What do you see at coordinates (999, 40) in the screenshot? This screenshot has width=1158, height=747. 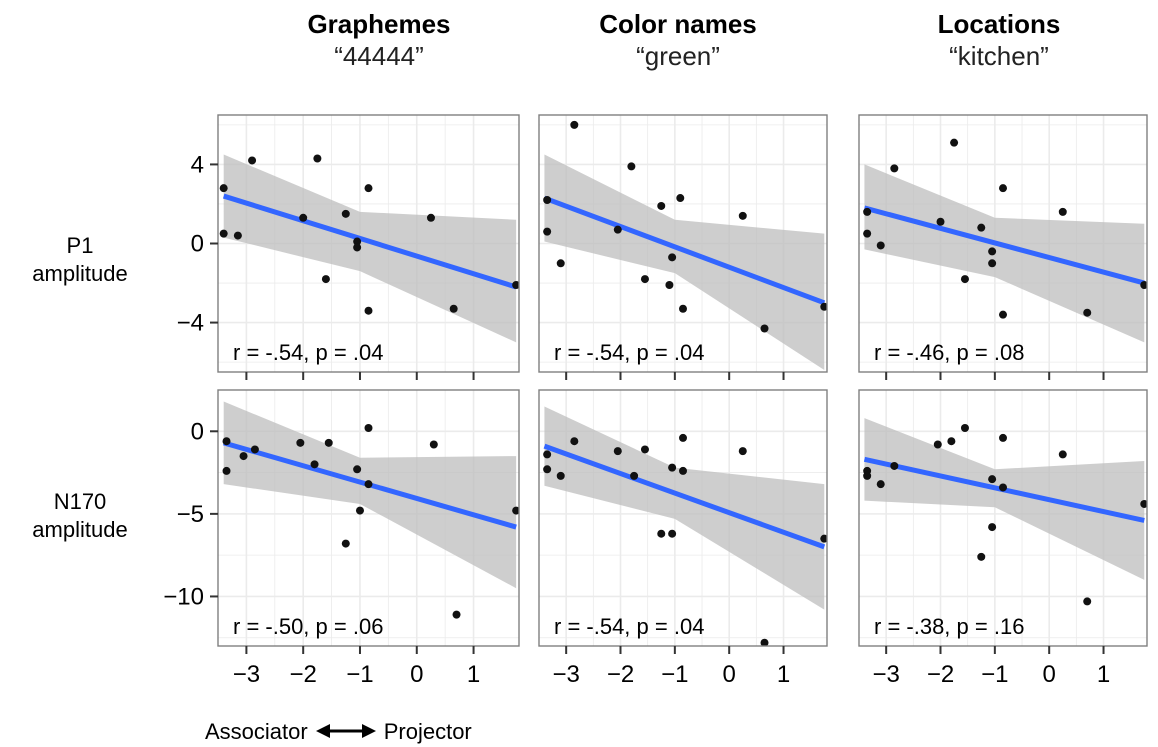 I see `column-title-locations: Locations “kitchen”` at bounding box center [999, 40].